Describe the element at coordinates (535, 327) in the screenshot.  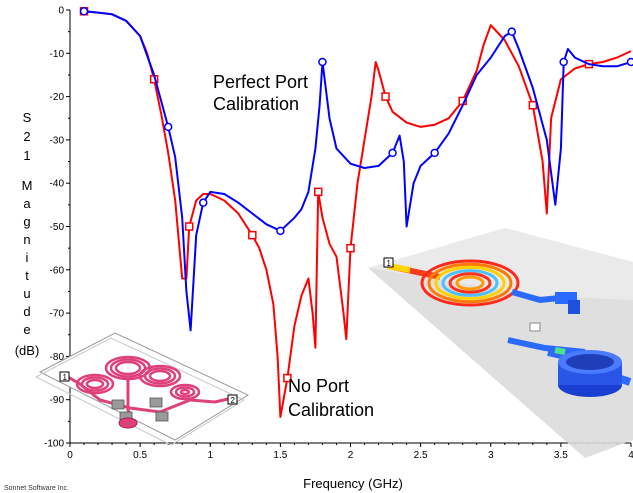
I see `right-gap` at that location.